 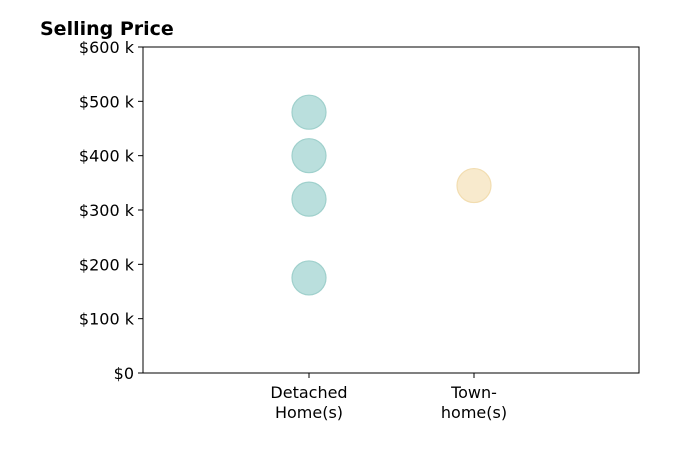 What do you see at coordinates (474, 412) in the screenshot?
I see `x-tick-label: home(s)` at bounding box center [474, 412].